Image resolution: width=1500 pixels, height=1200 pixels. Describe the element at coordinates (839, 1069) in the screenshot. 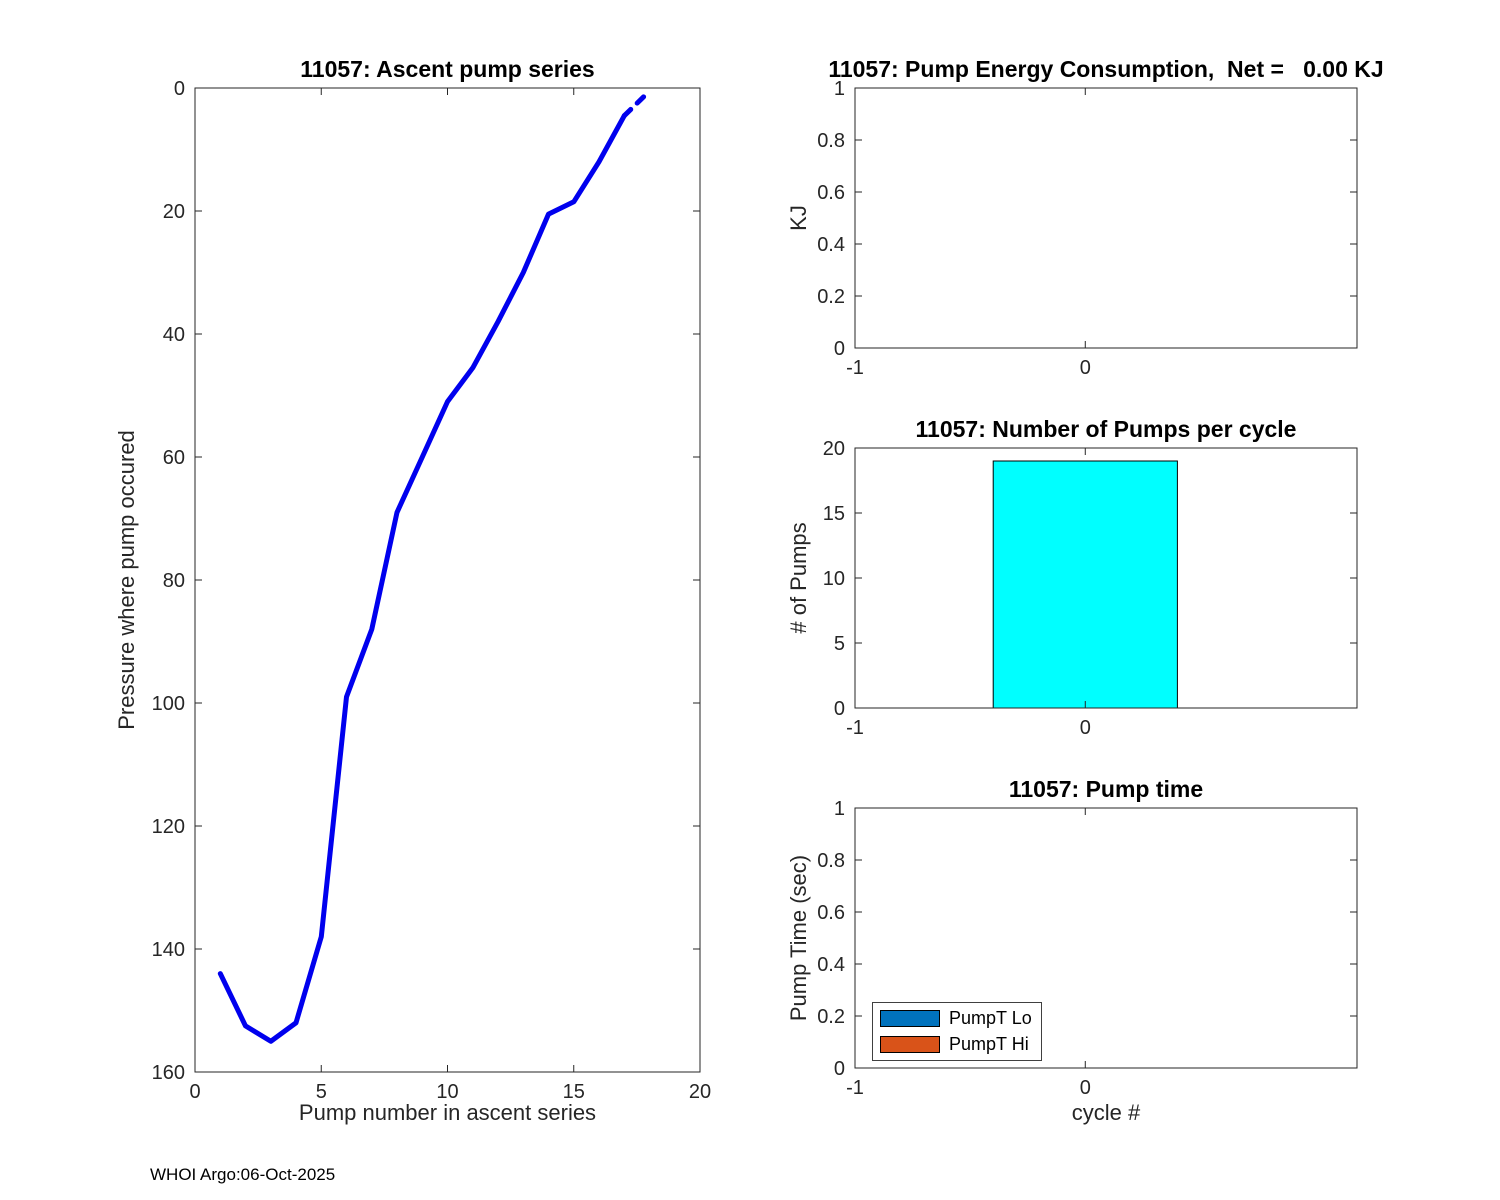

I see `time-y-tick-label: 0` at that location.